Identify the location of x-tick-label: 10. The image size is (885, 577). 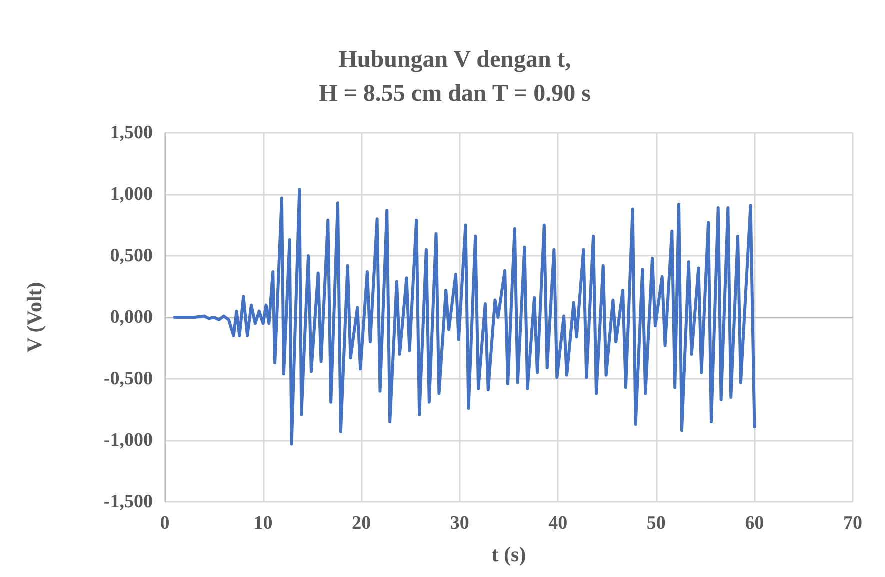
(263, 523).